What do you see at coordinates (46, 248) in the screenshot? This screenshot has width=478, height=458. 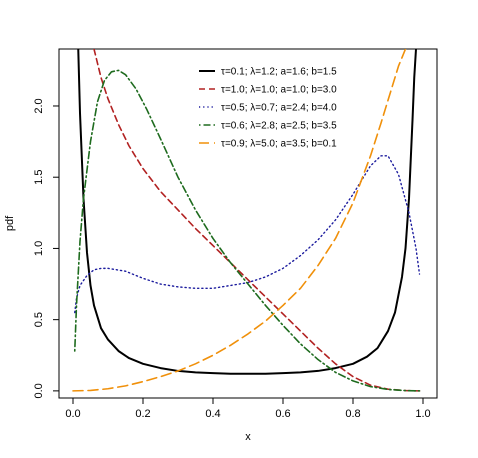 I see `y-axis: 0.0 0.5 1.0 1.5 2.0` at bounding box center [46, 248].